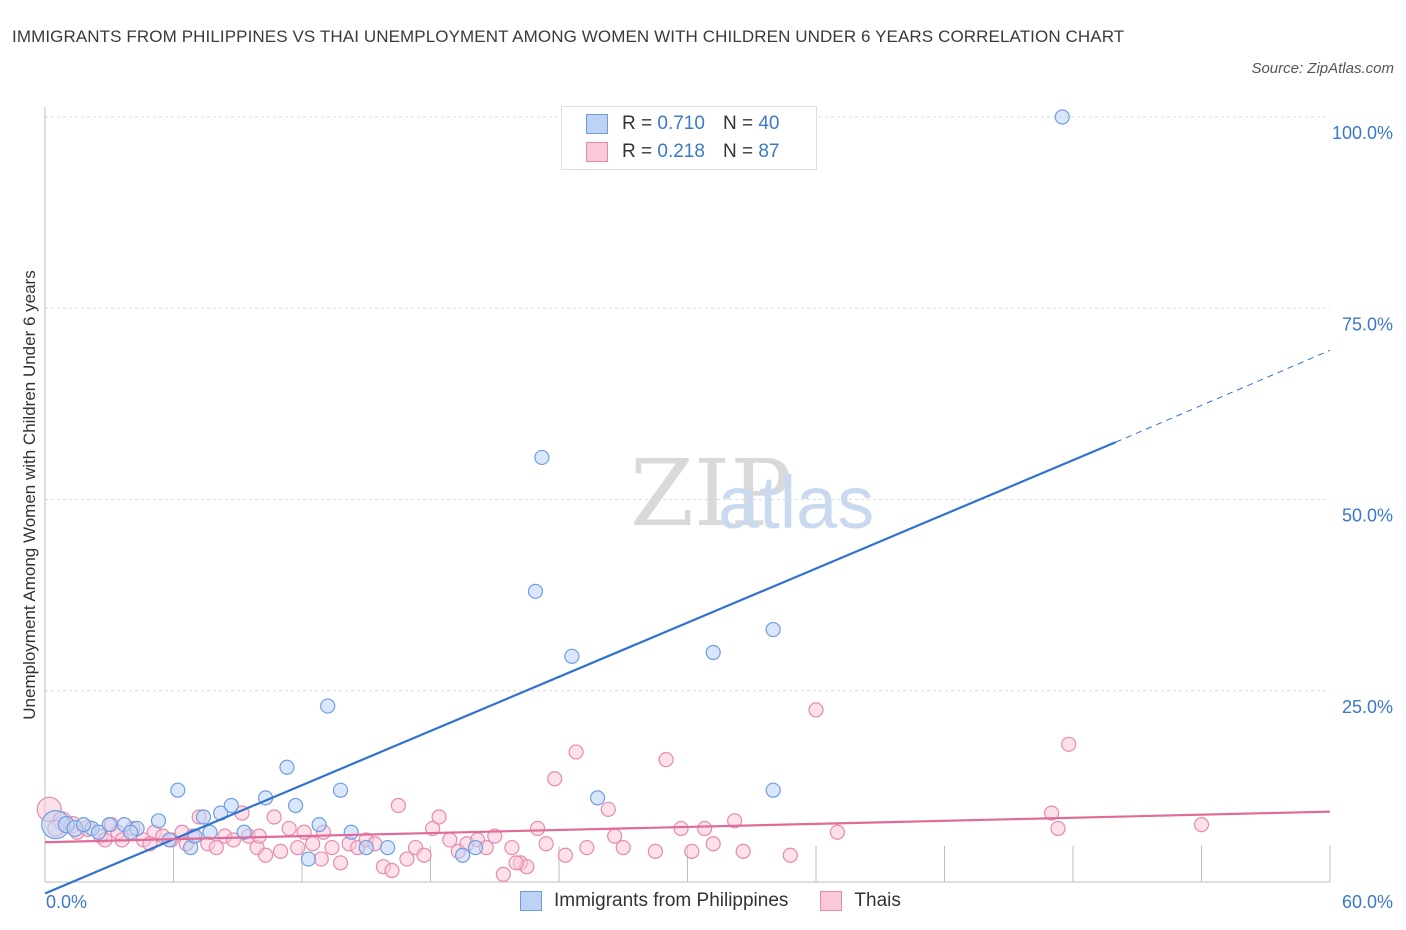 This screenshot has height=930, width=1406. What do you see at coordinates (671, 900) in the screenshot?
I see `series-legend-label-philippines: Immigrants from Philippines` at bounding box center [671, 900].